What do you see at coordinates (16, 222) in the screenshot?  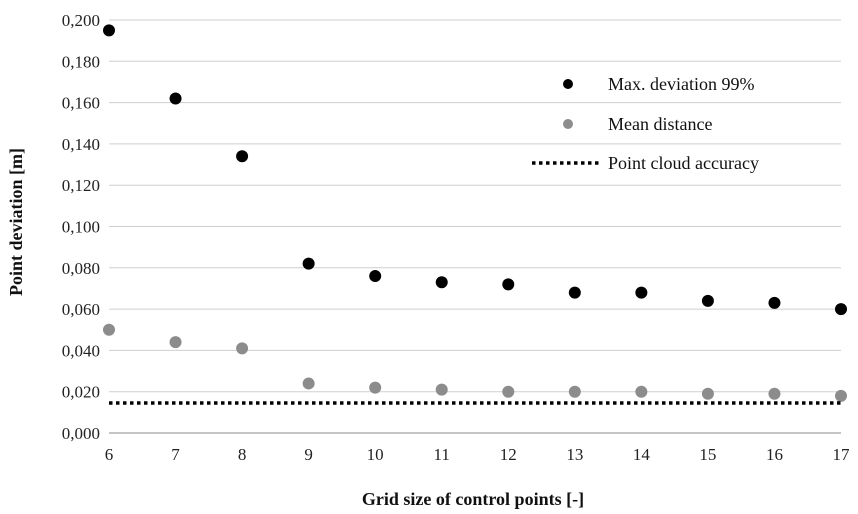 I see `y-axis-title: Point deviation [m]` at bounding box center [16, 222].